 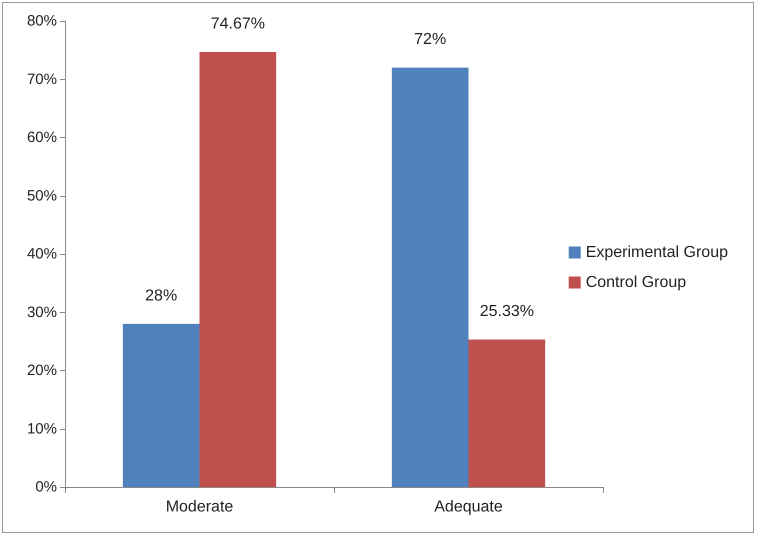 What do you see at coordinates (237, 24) in the screenshot?
I see `data-label: 74.67%` at bounding box center [237, 24].